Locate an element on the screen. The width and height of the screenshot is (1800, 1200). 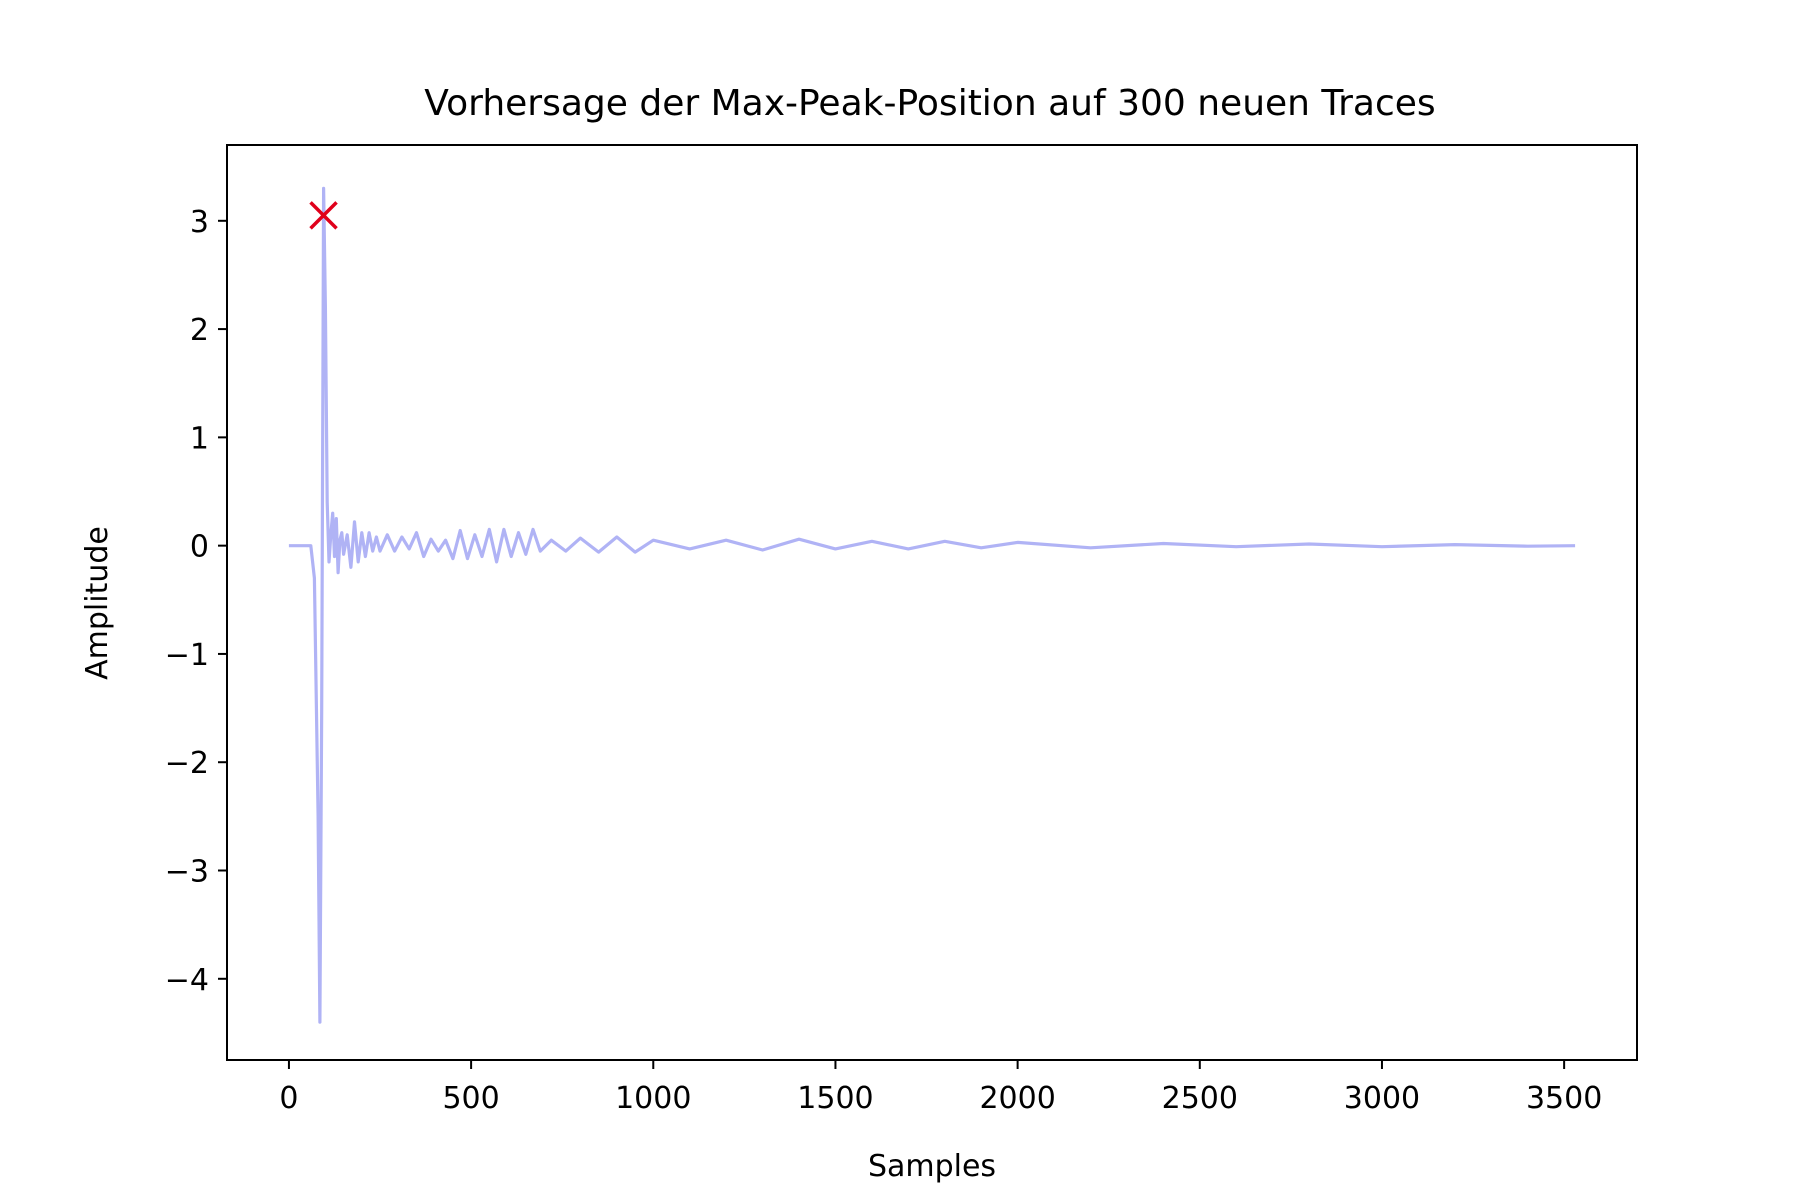
y-tick-label--1: −1 is located at coordinates (187, 655).